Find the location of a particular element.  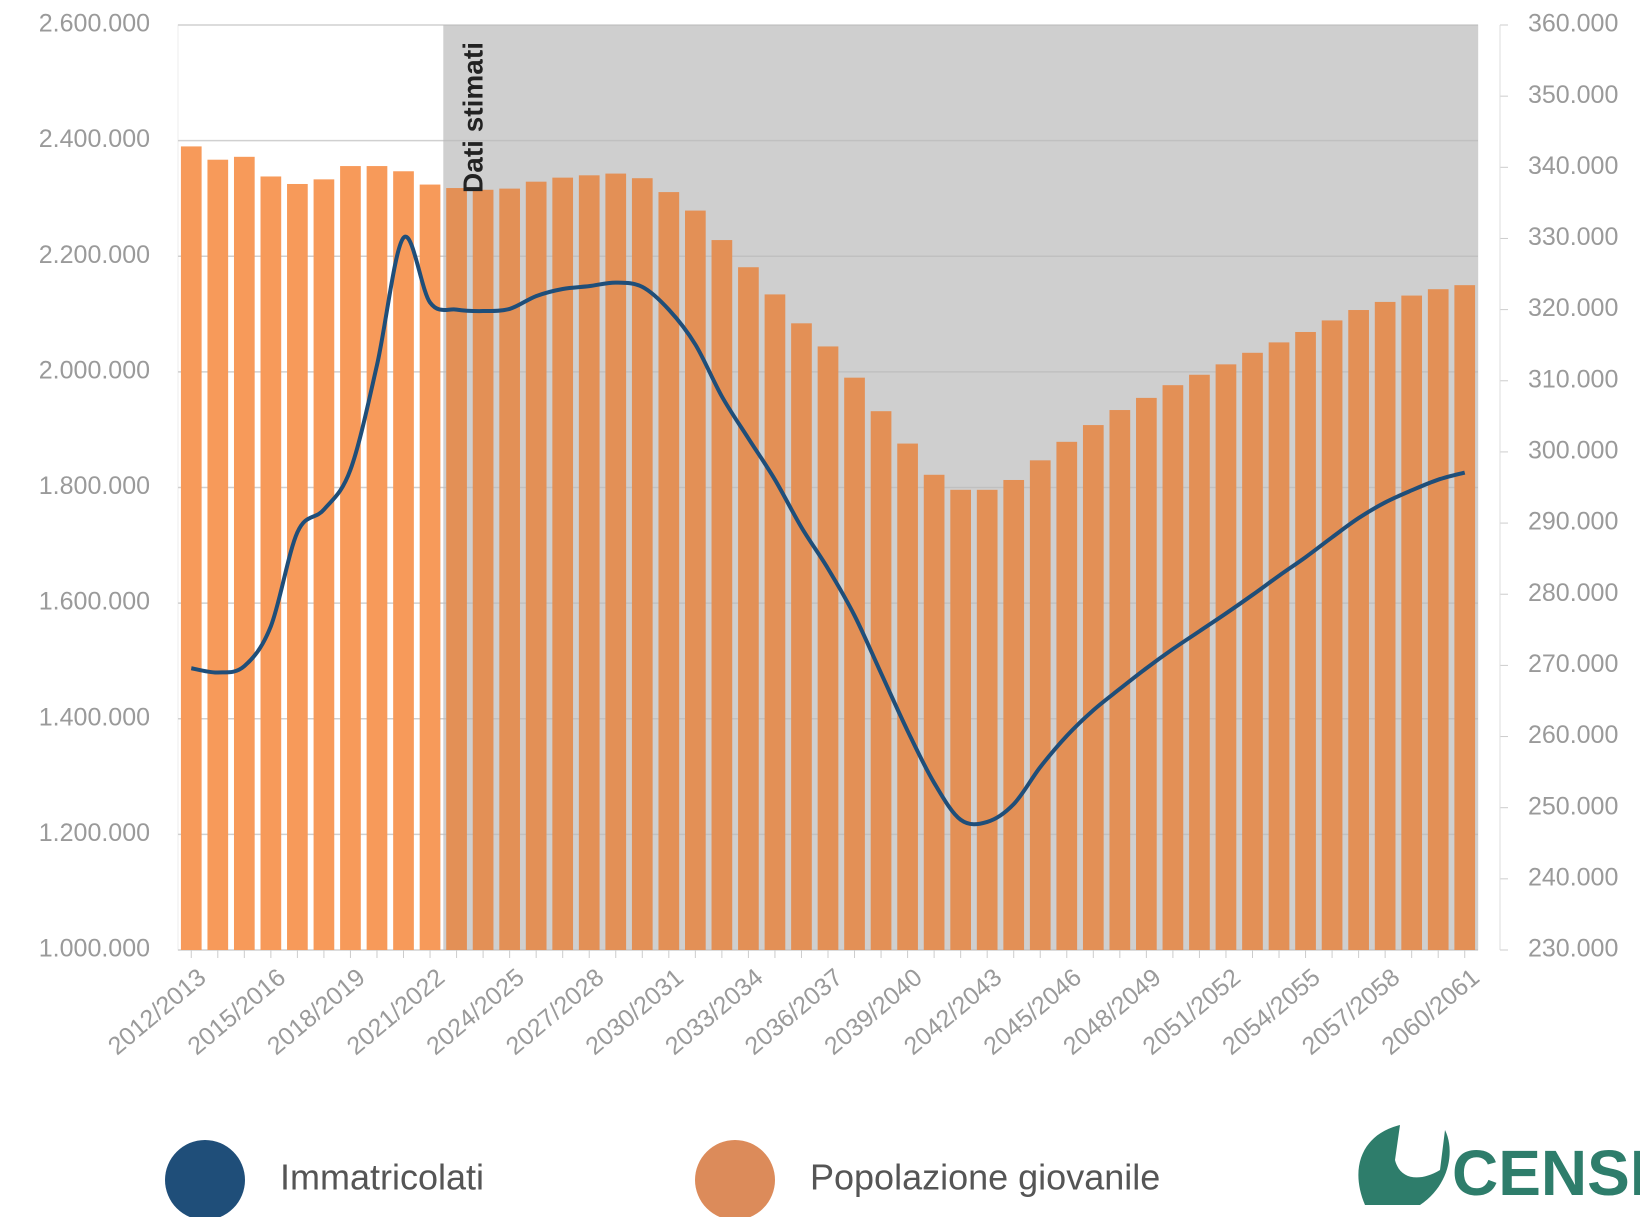

y2-tick-label: 290.000 is located at coordinates (1573, 522).